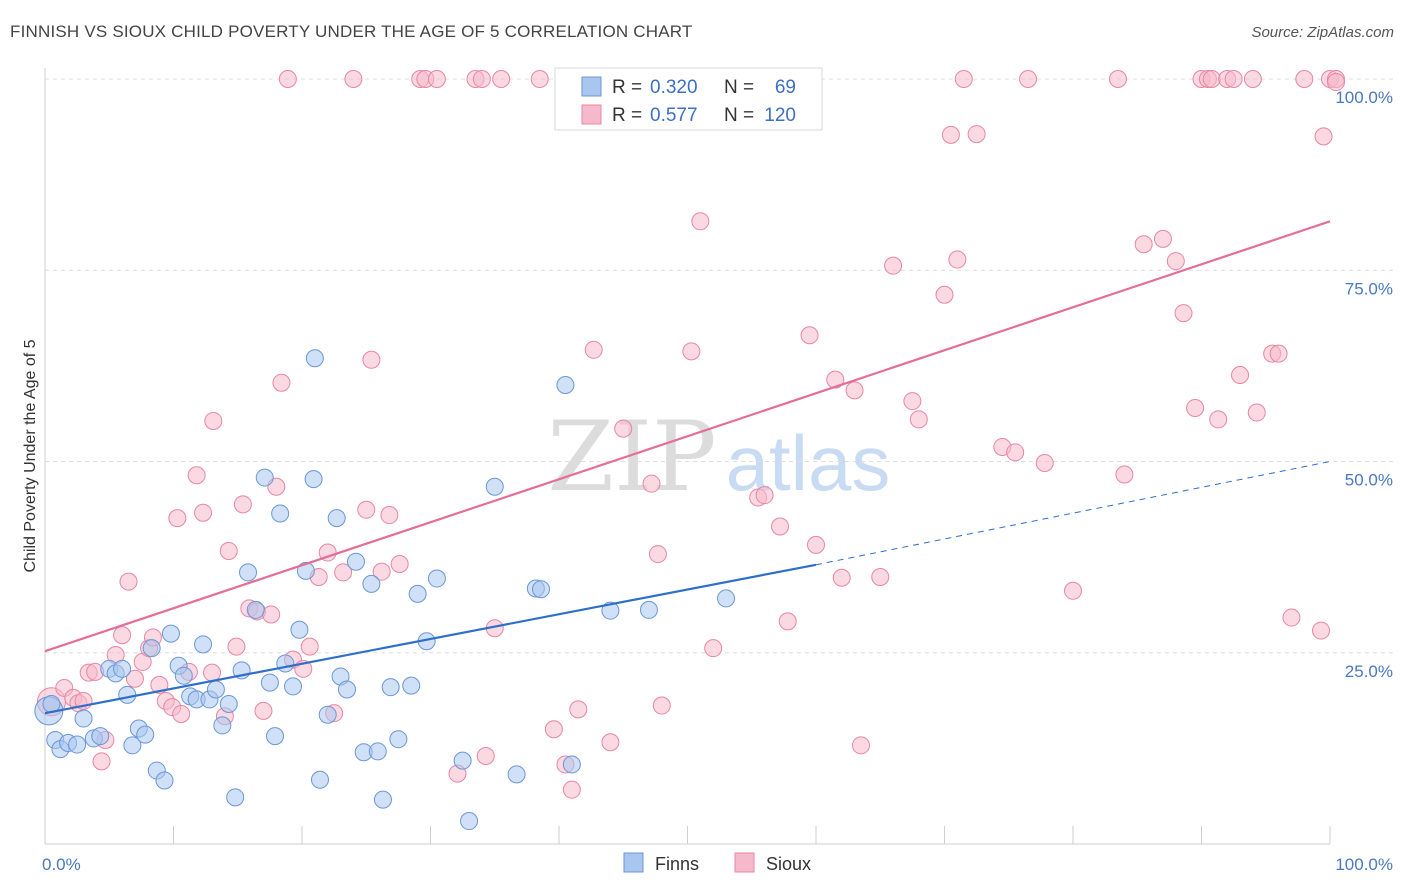  I want to click on legend-n-label-1: N =, so click(739, 115).